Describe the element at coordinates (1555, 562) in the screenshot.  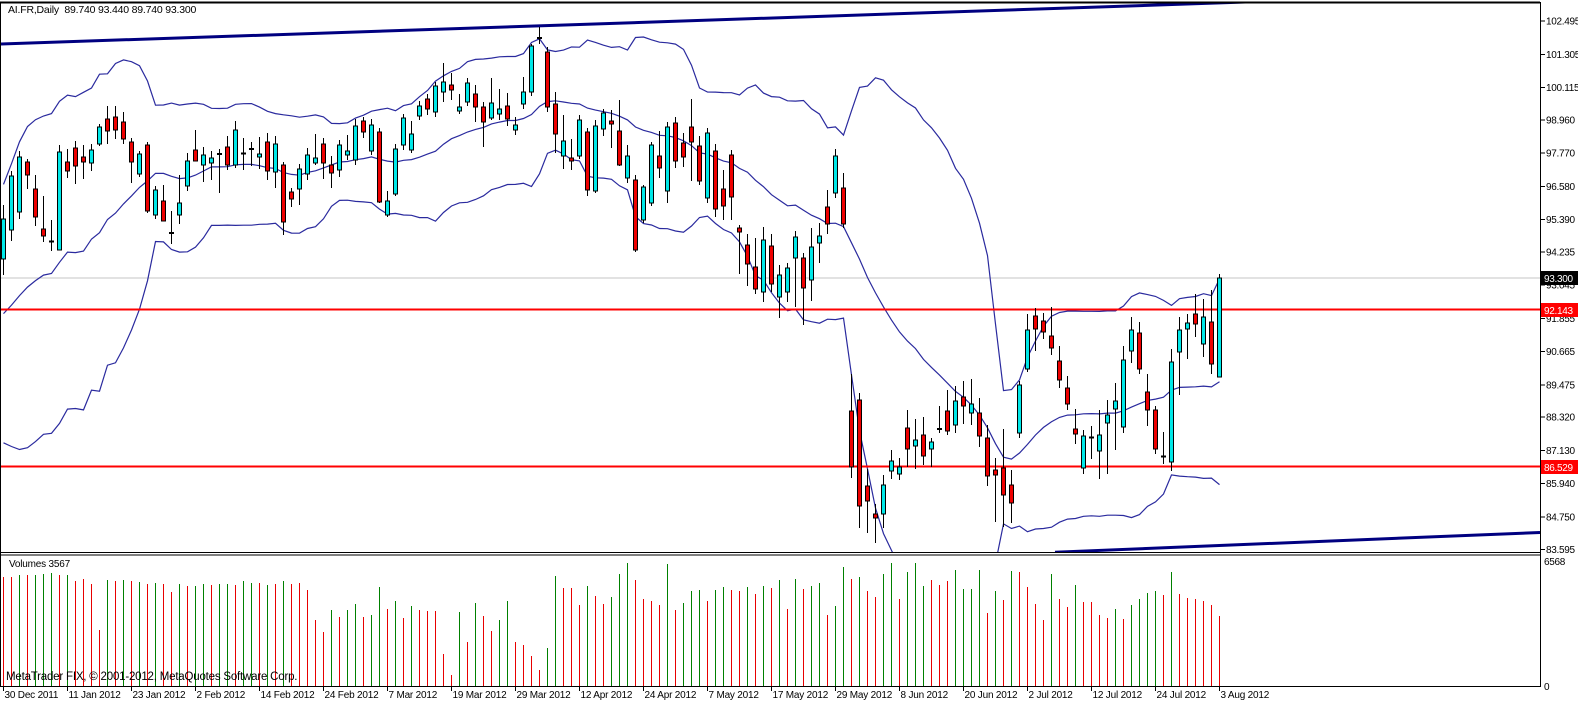
I see `svg-text: 6568` at that location.